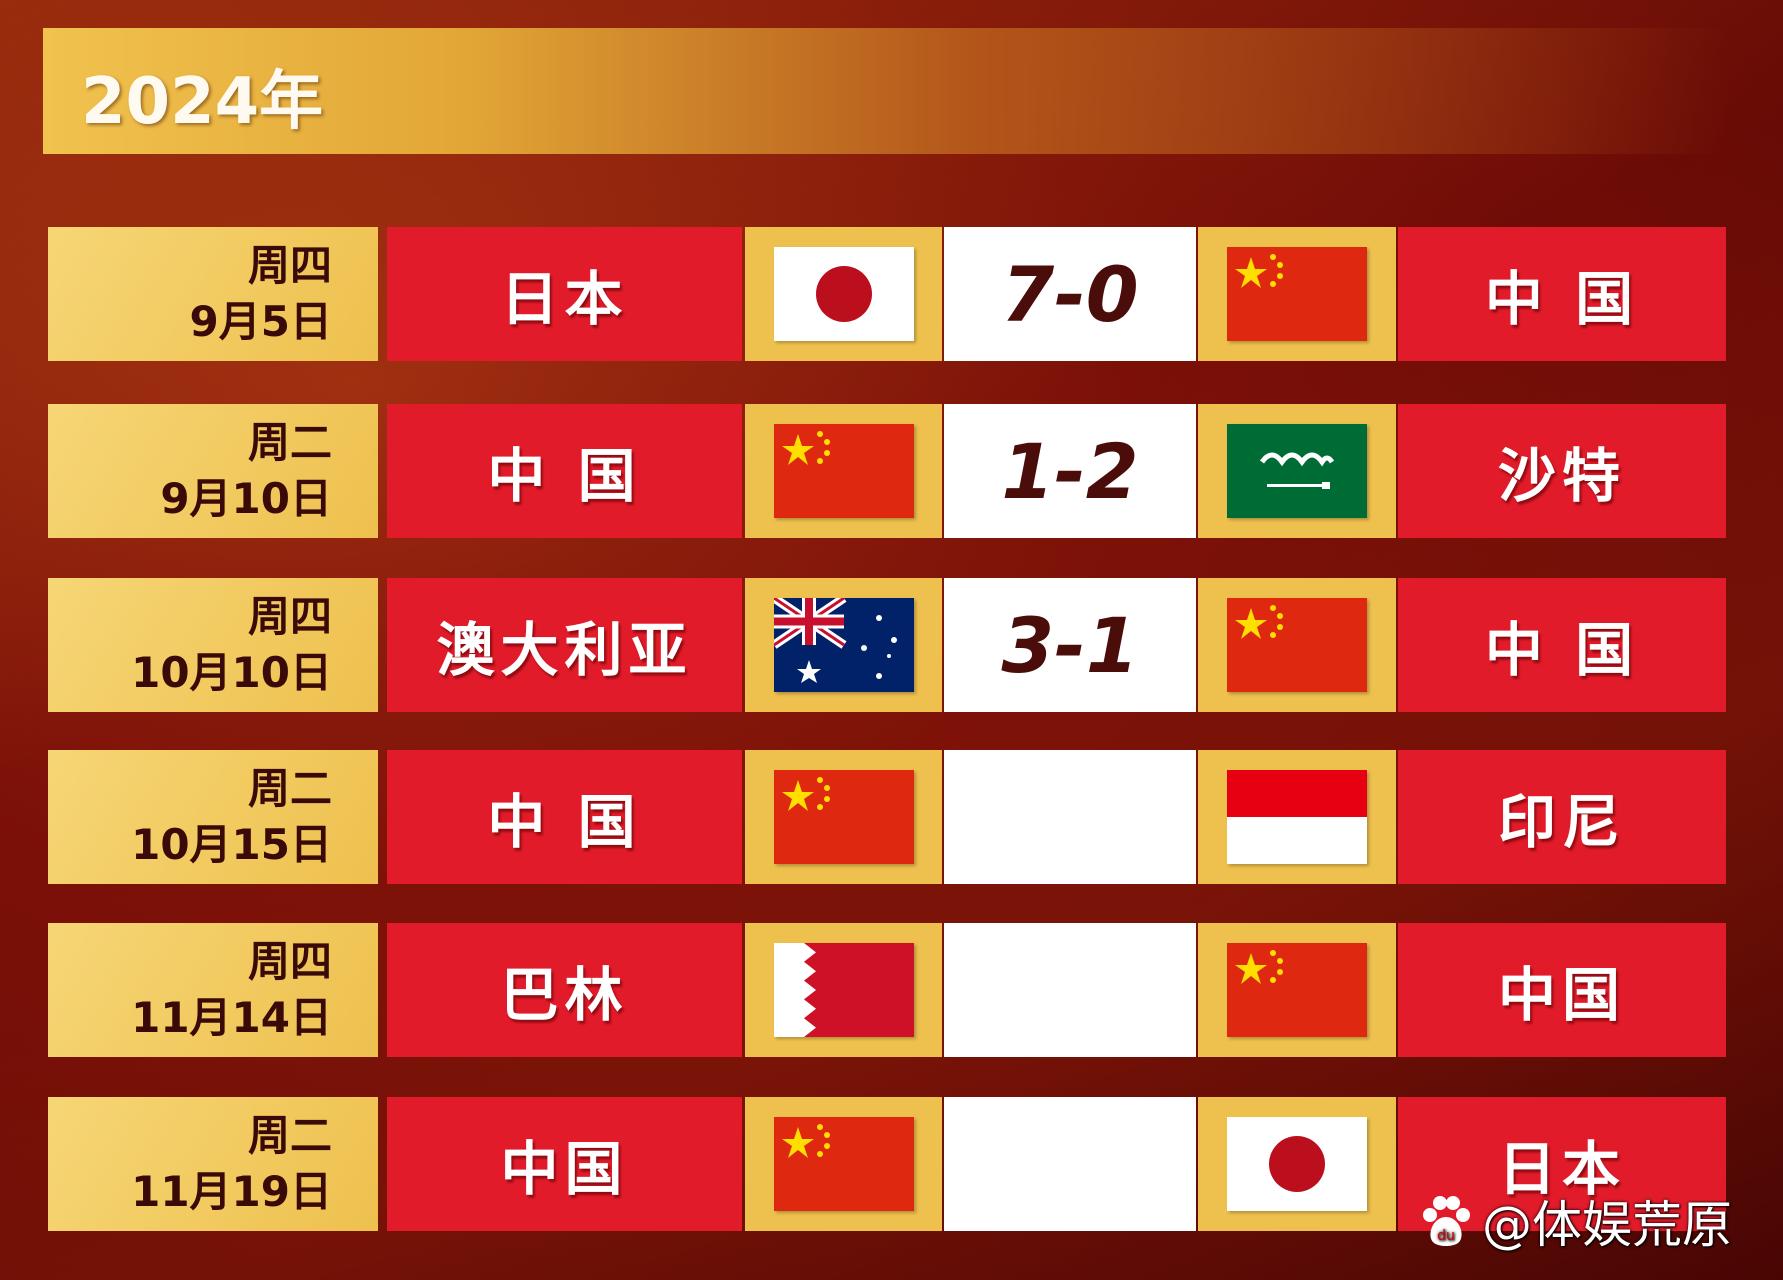  I want to click on watermark-text: @体娱荒原, so click(1607, 1225).